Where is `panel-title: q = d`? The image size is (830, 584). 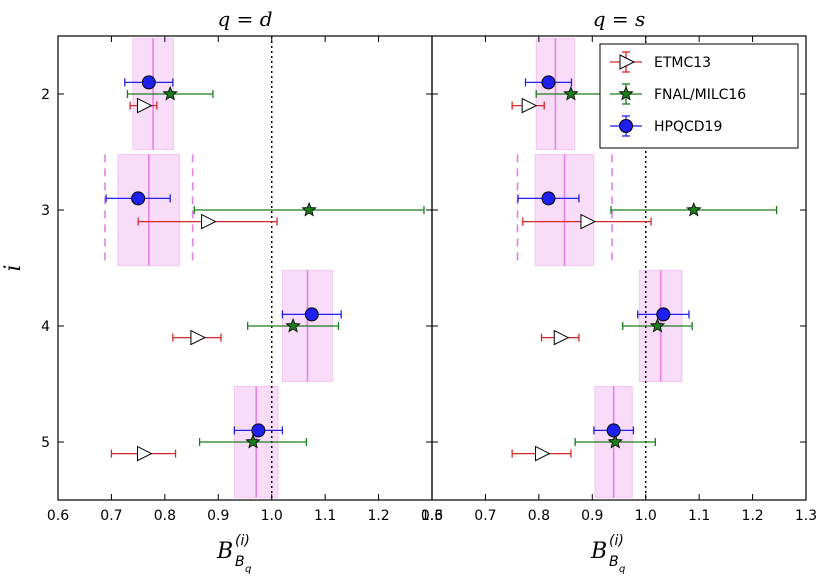
panel-title: q = d is located at coordinates (244, 19).